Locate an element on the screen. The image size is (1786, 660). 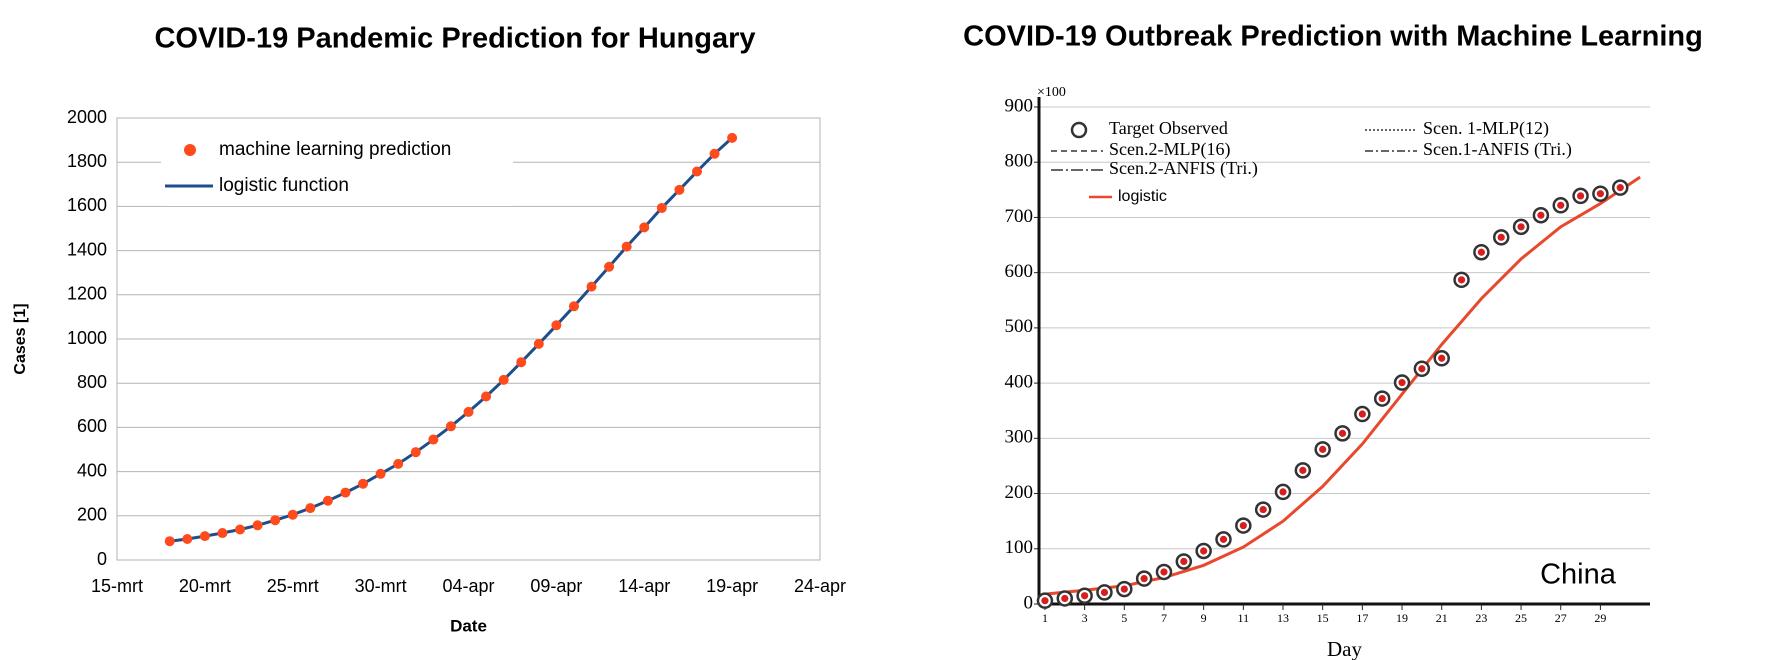
x-tick-label: 04-apr is located at coordinates (468, 586).